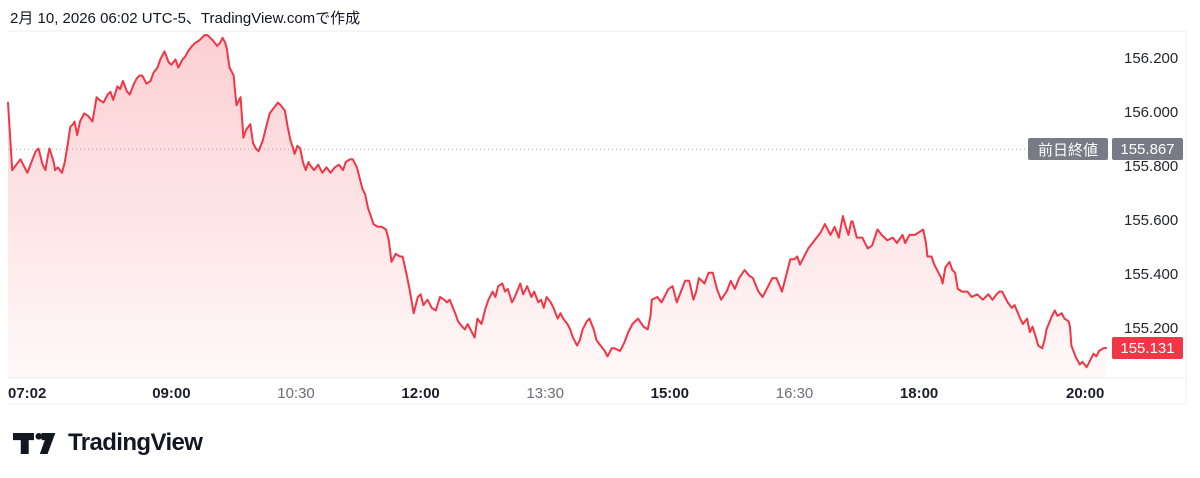  I want to click on time-axis-label: 20:00, so click(1085, 393).